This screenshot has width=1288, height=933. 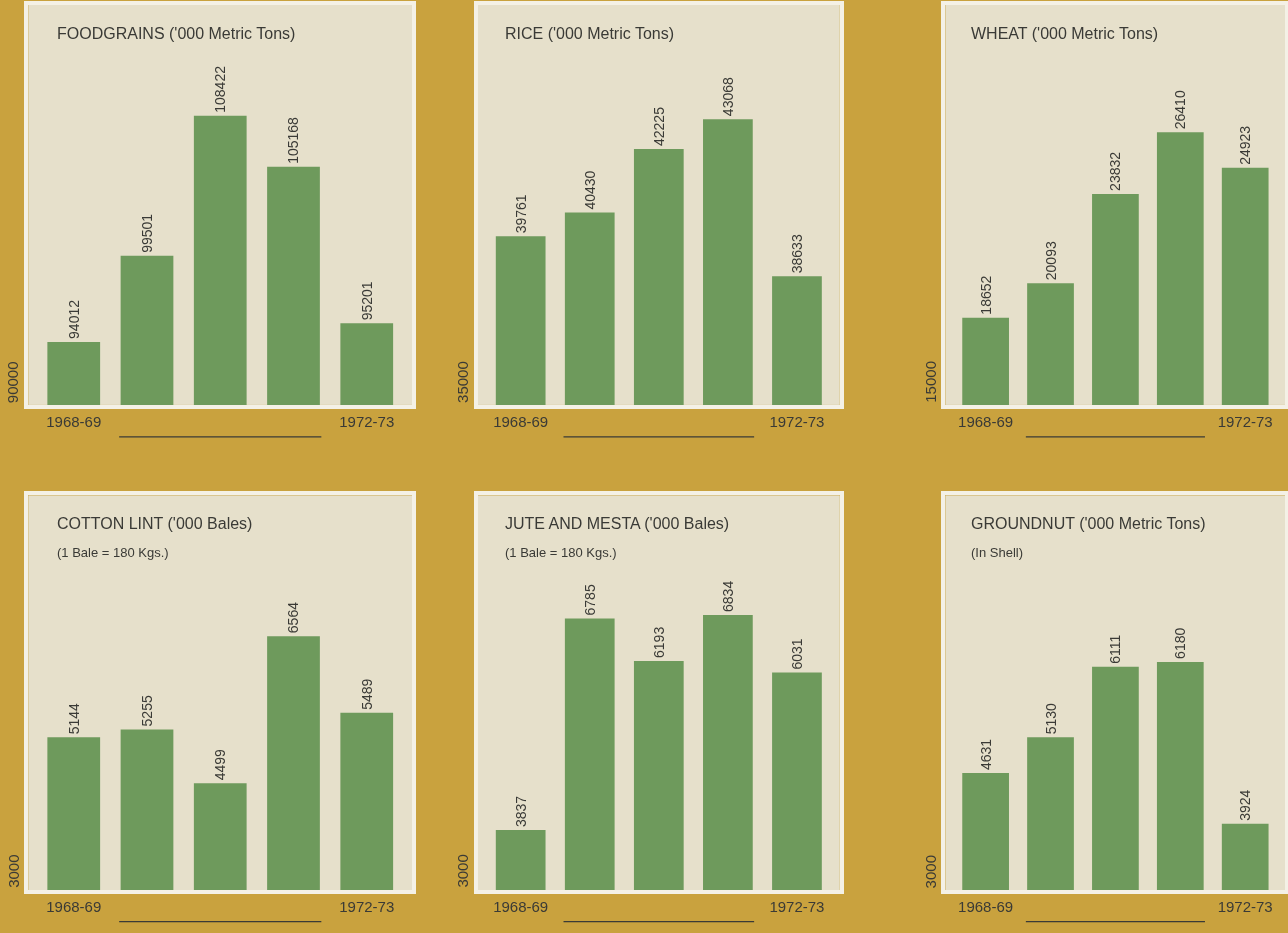 I want to click on data-label: 38633, so click(x=796, y=254).